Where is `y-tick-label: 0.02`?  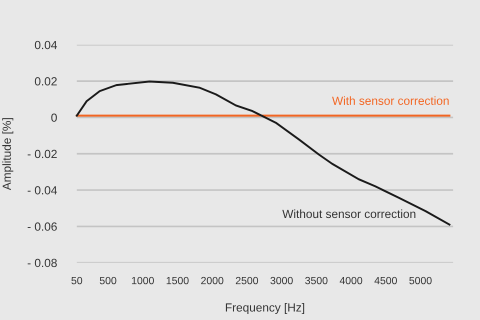 y-tick-label: 0.02 is located at coordinates (45, 81).